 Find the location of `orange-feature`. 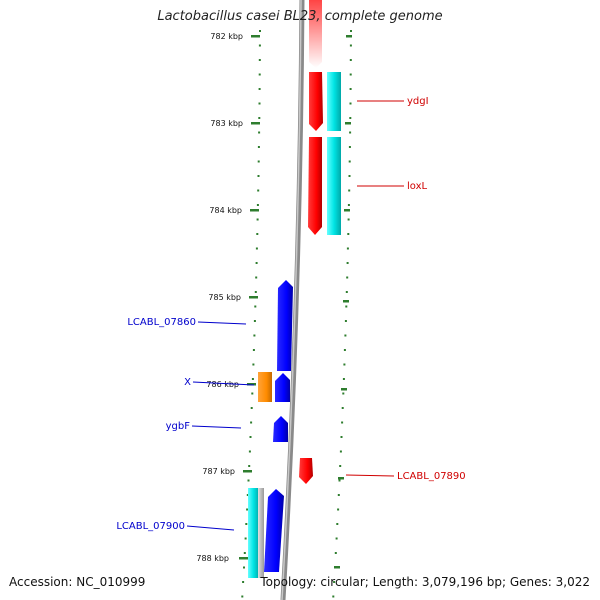

orange-feature is located at coordinates (265, 387).